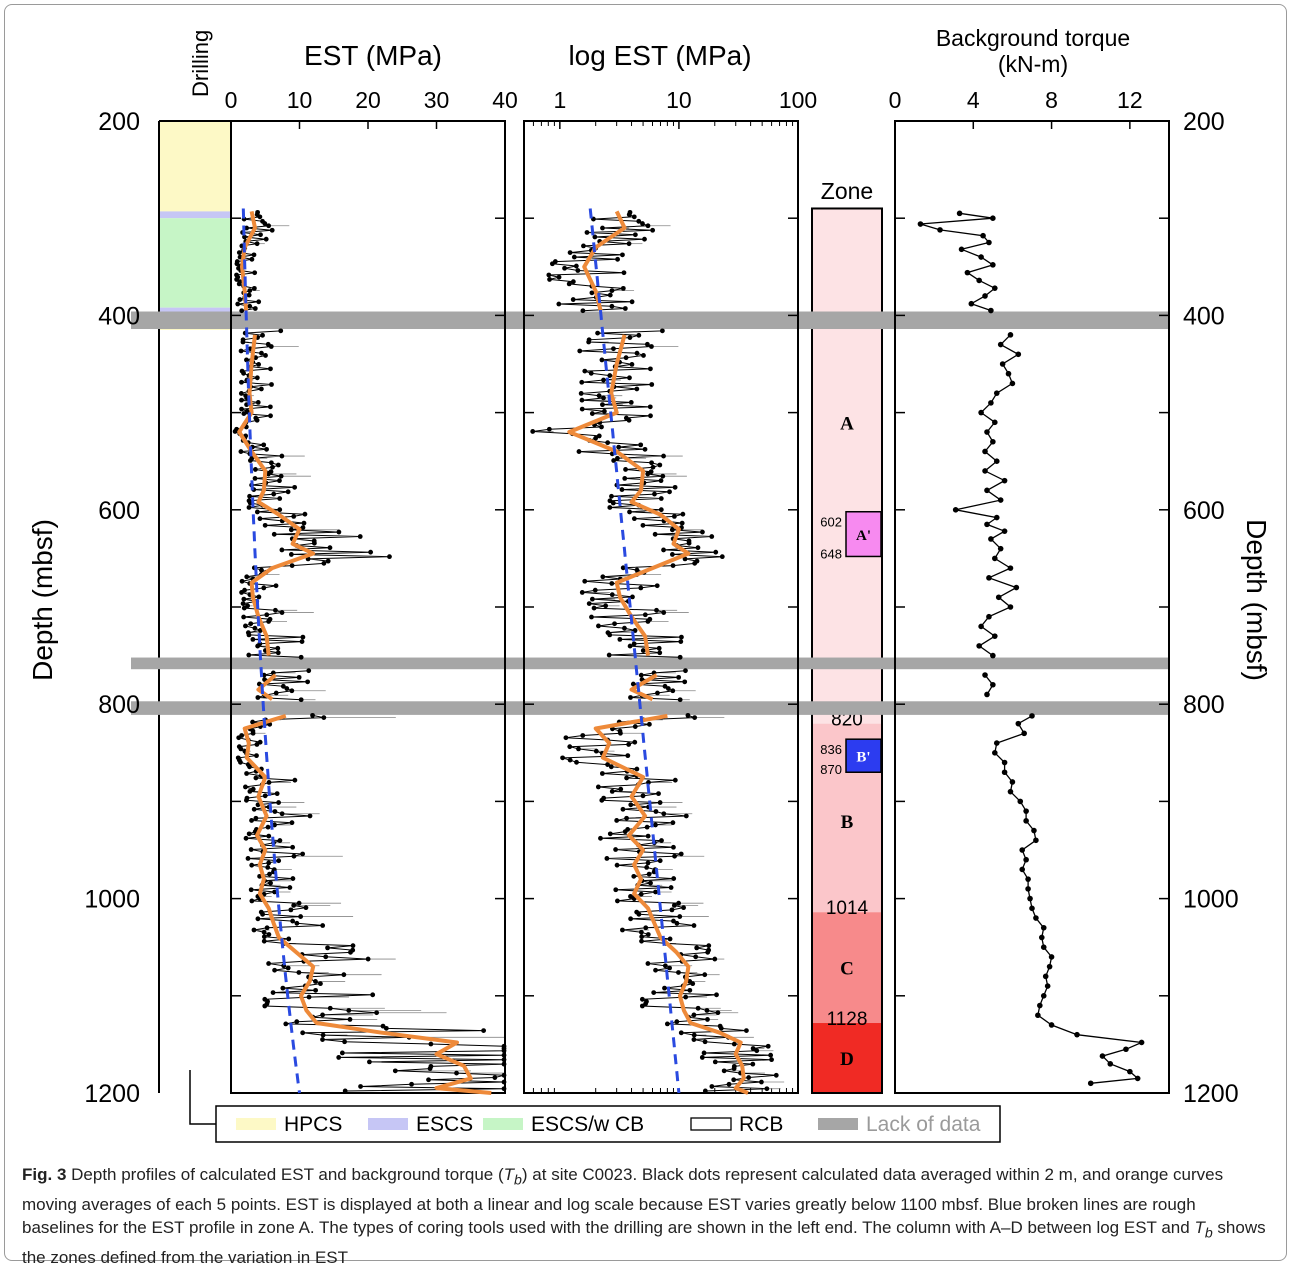  What do you see at coordinates (659, 55) in the screenshot?
I see `est-log-title: log EST (MPa)` at bounding box center [659, 55].